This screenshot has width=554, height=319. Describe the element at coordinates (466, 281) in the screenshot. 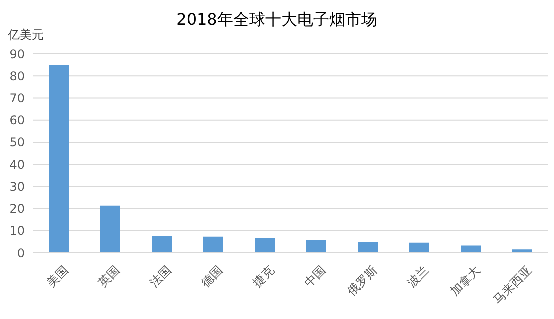

I see `x-tick-label: 加拿大` at that location.